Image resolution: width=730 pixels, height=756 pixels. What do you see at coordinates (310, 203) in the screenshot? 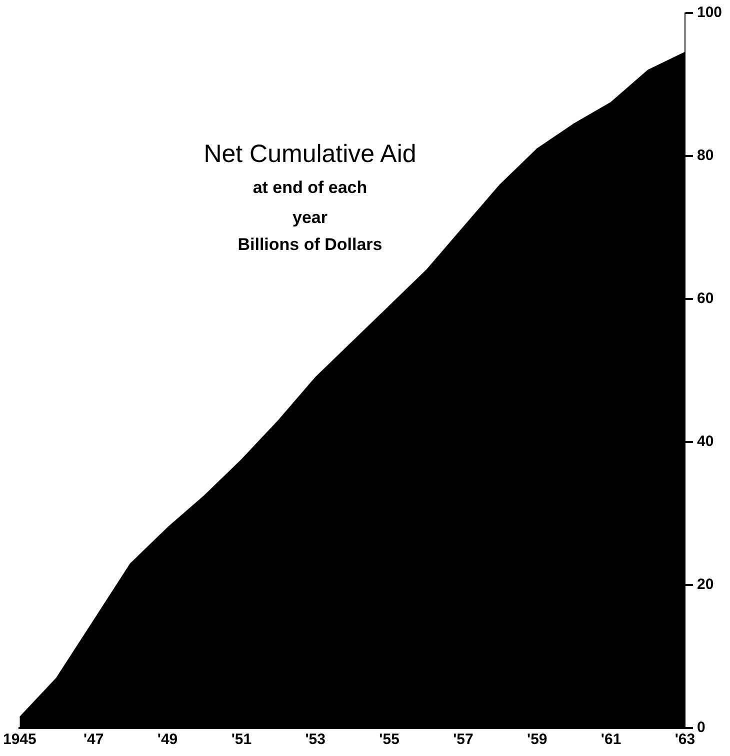
I see `text: at end of each year` at bounding box center [310, 203].